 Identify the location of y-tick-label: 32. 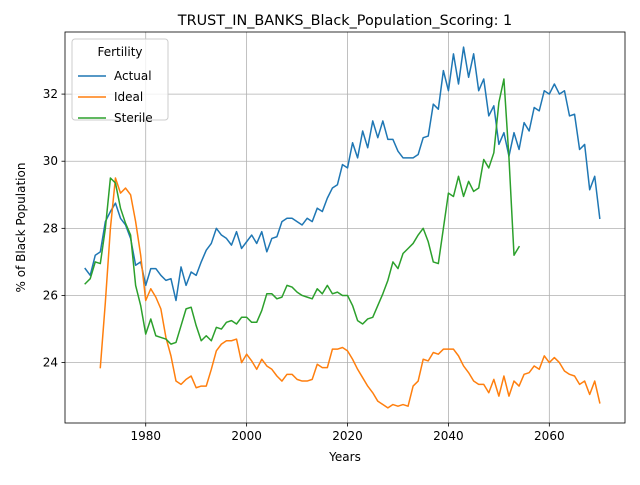
(50, 94).